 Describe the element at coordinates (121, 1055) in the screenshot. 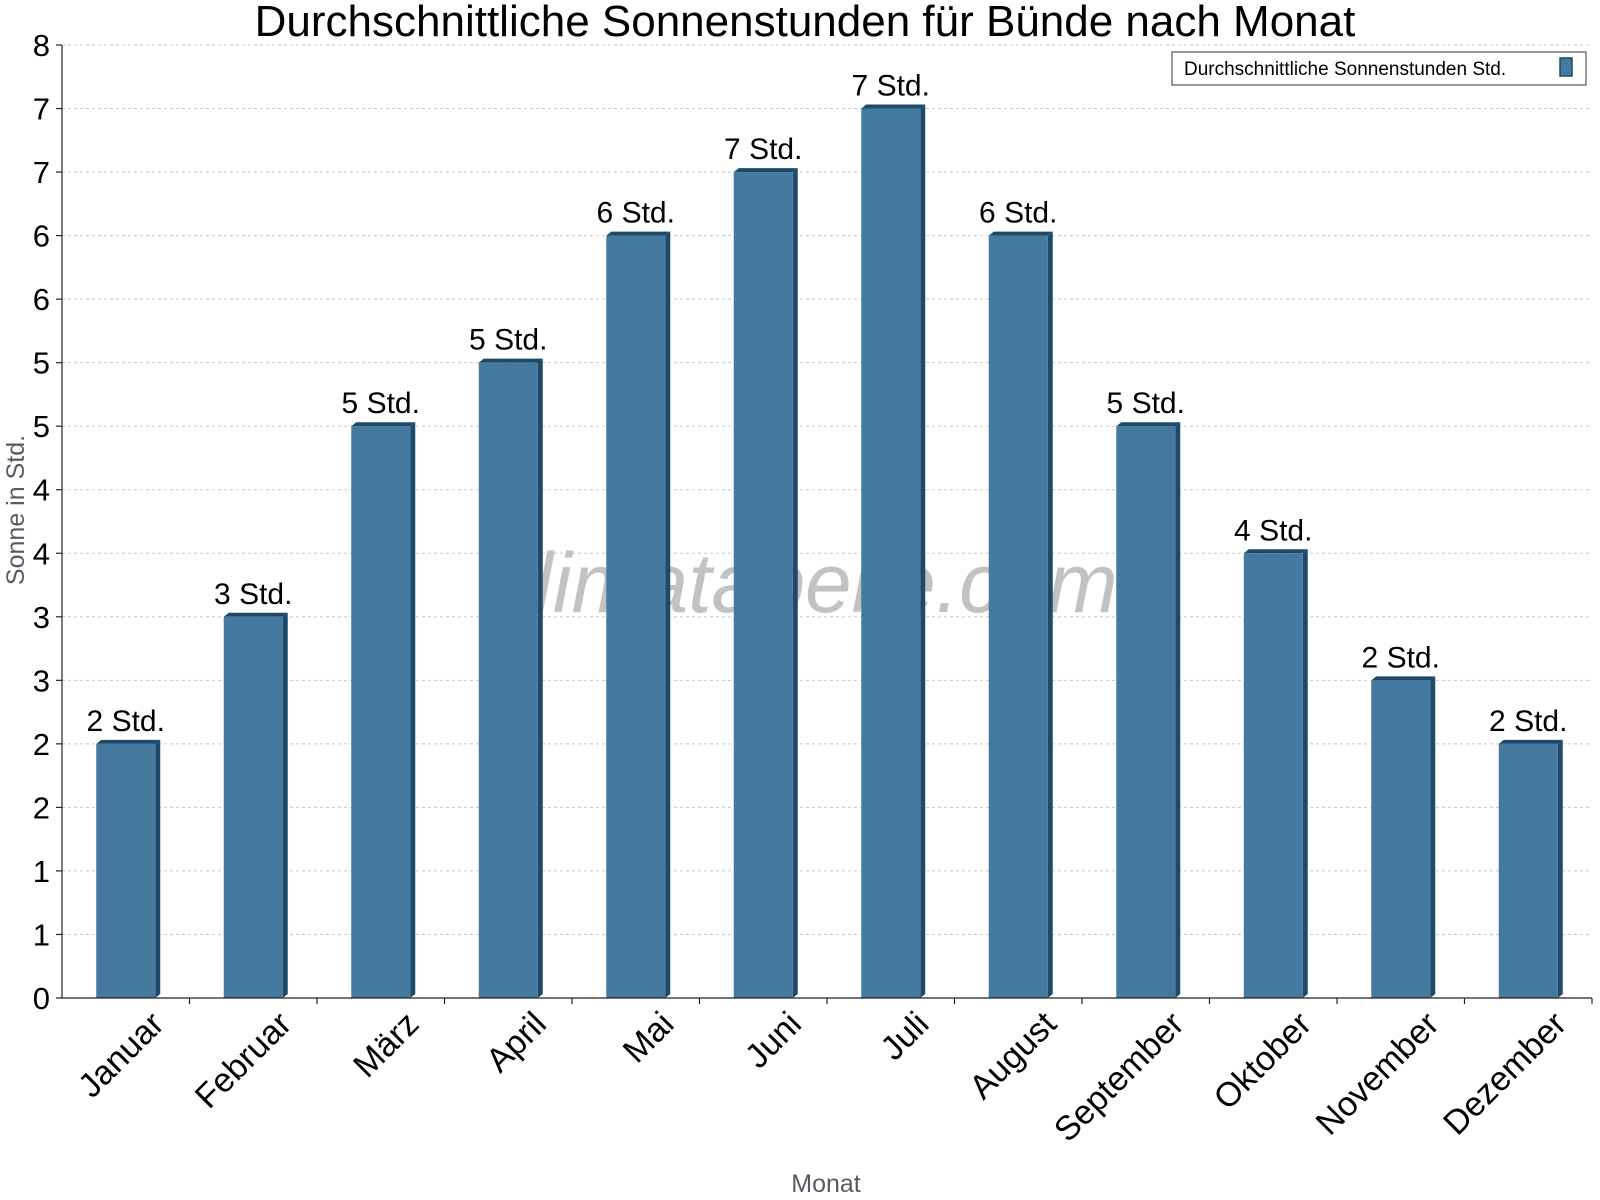

I see `x-tick-label: Januar` at that location.